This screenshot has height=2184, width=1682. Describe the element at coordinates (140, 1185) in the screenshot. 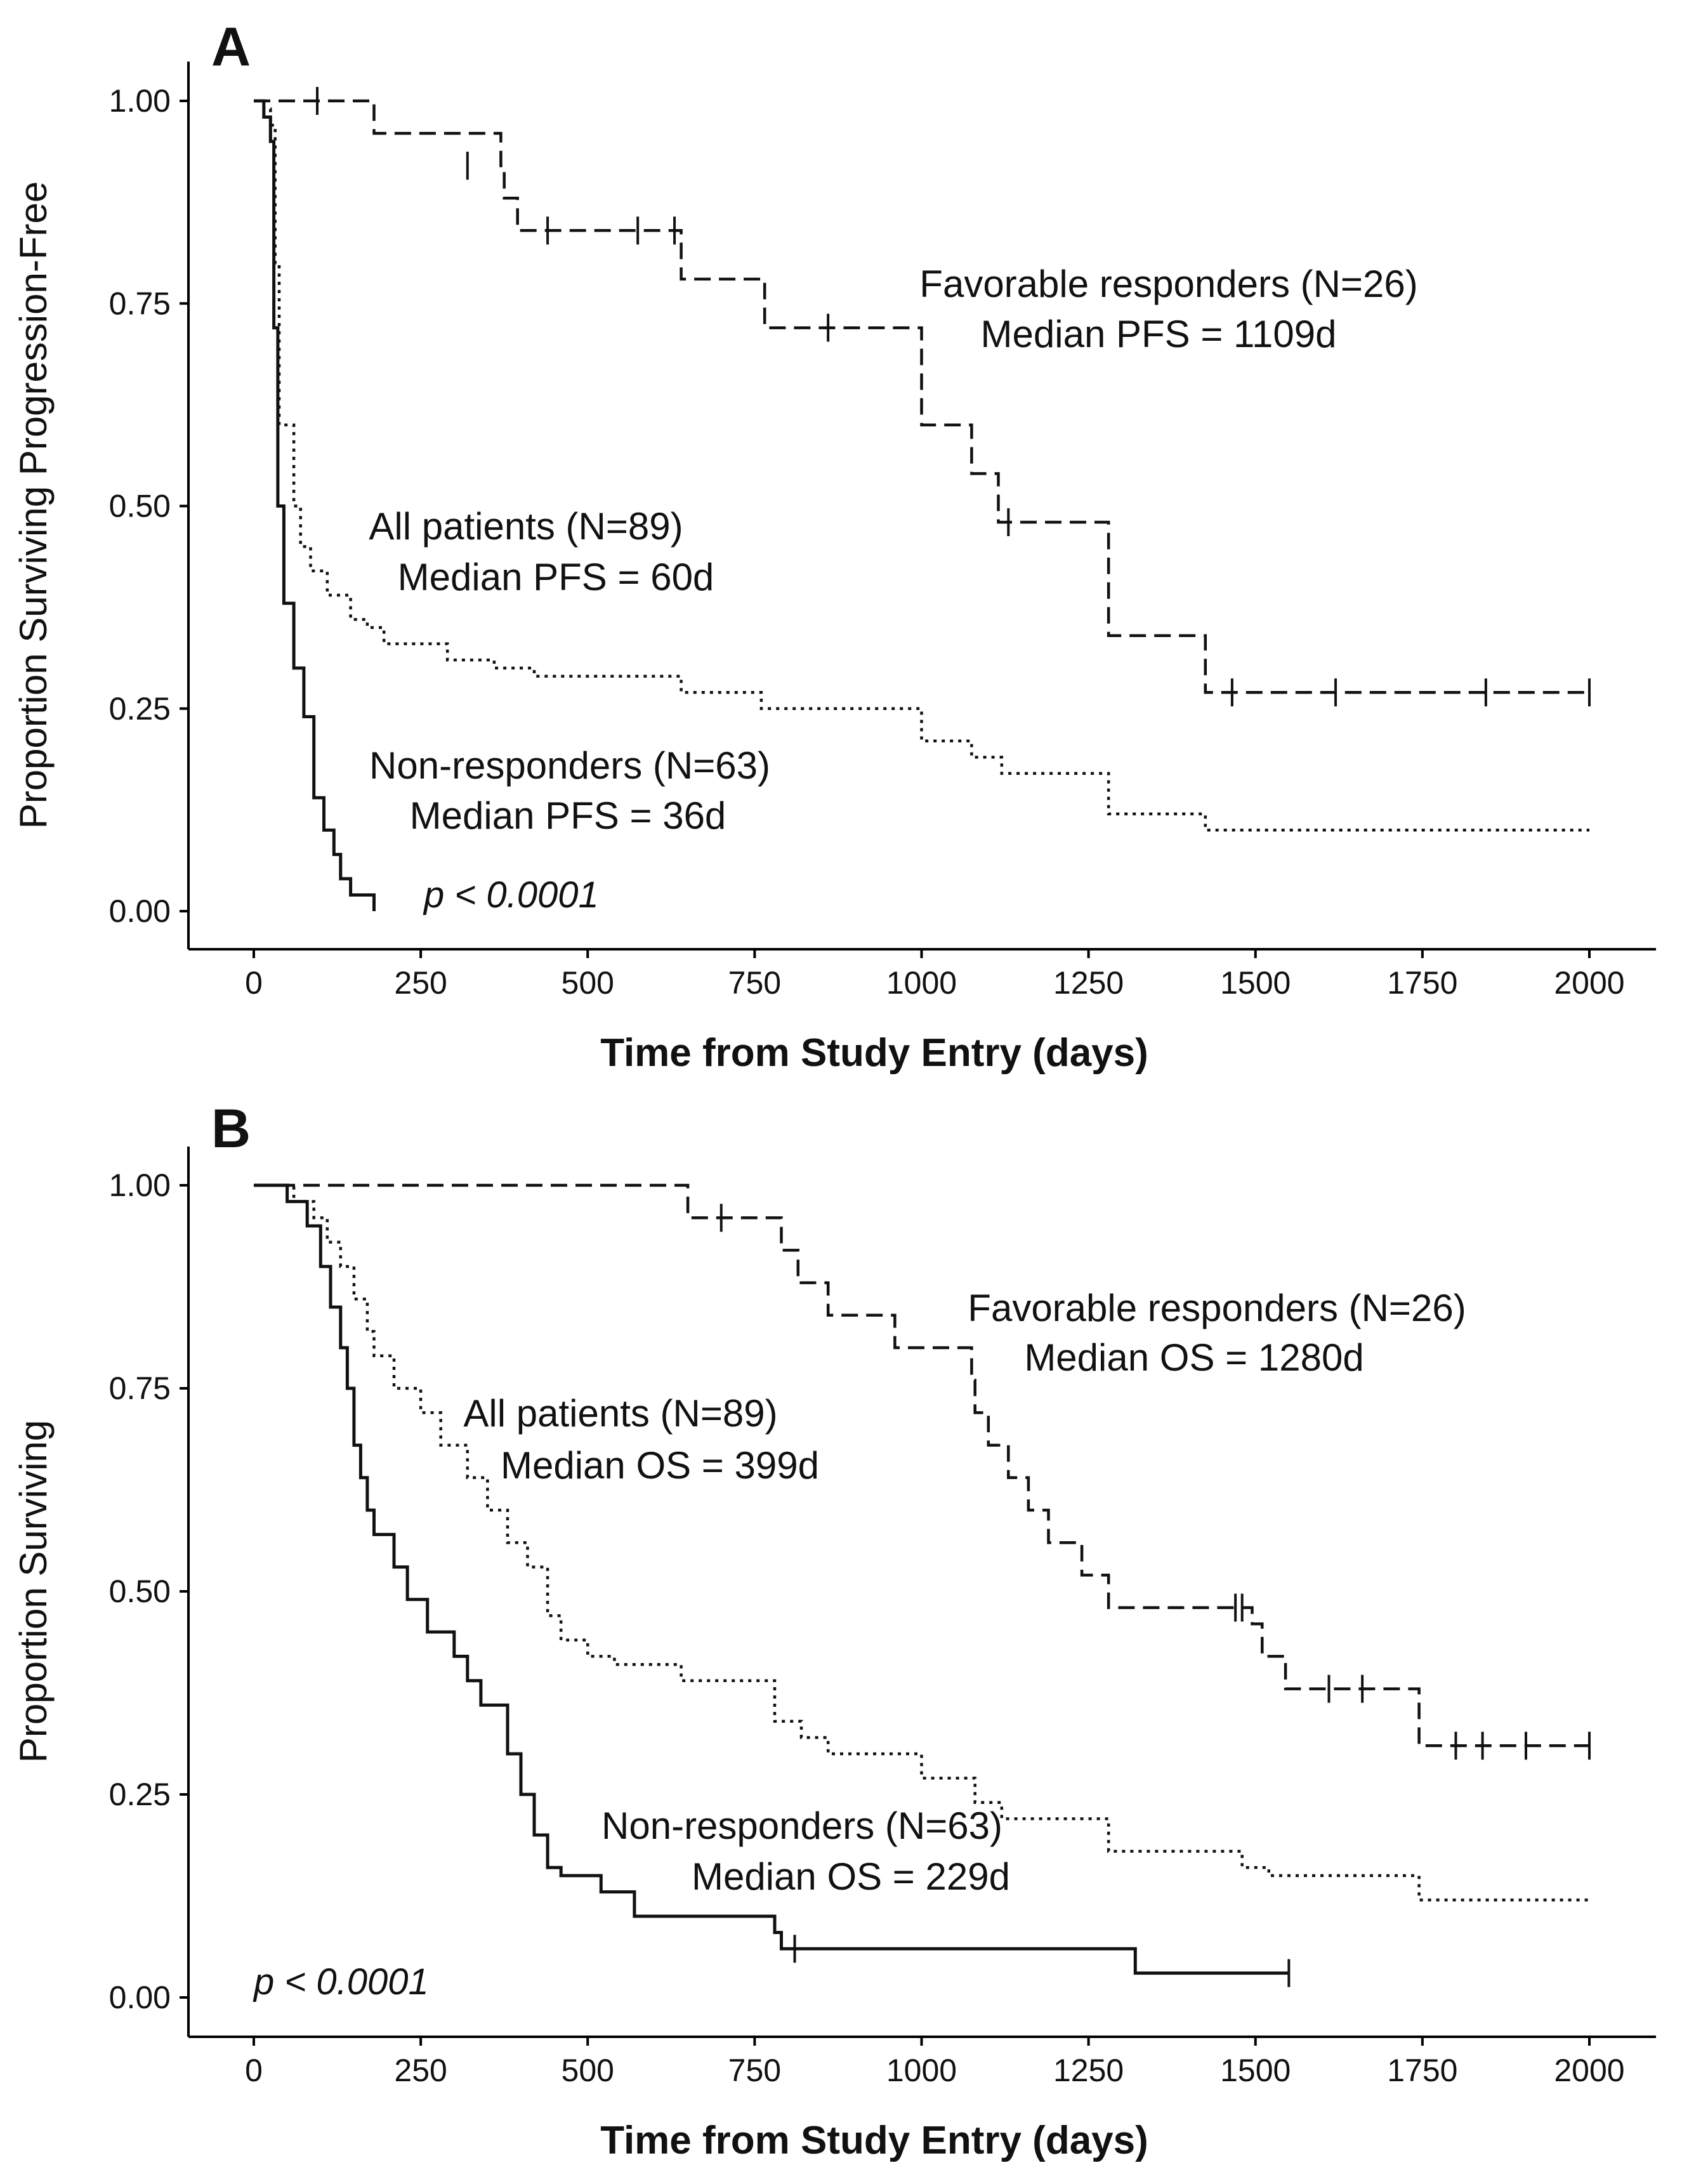

I see `panel-b-y-tick-label: 1.00` at that location.